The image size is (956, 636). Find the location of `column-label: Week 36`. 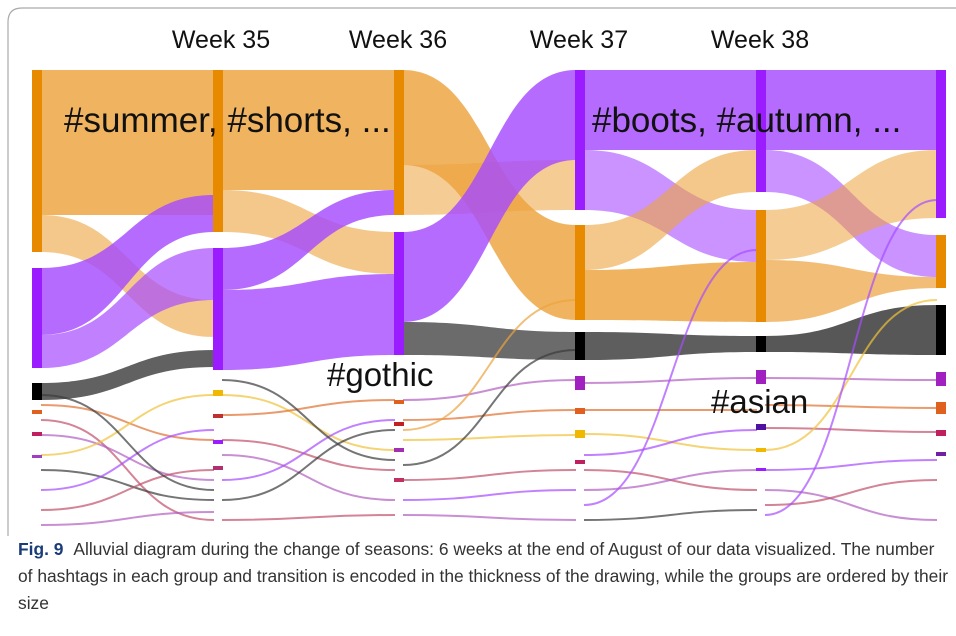

column-label: Week 36 is located at coordinates (398, 40).